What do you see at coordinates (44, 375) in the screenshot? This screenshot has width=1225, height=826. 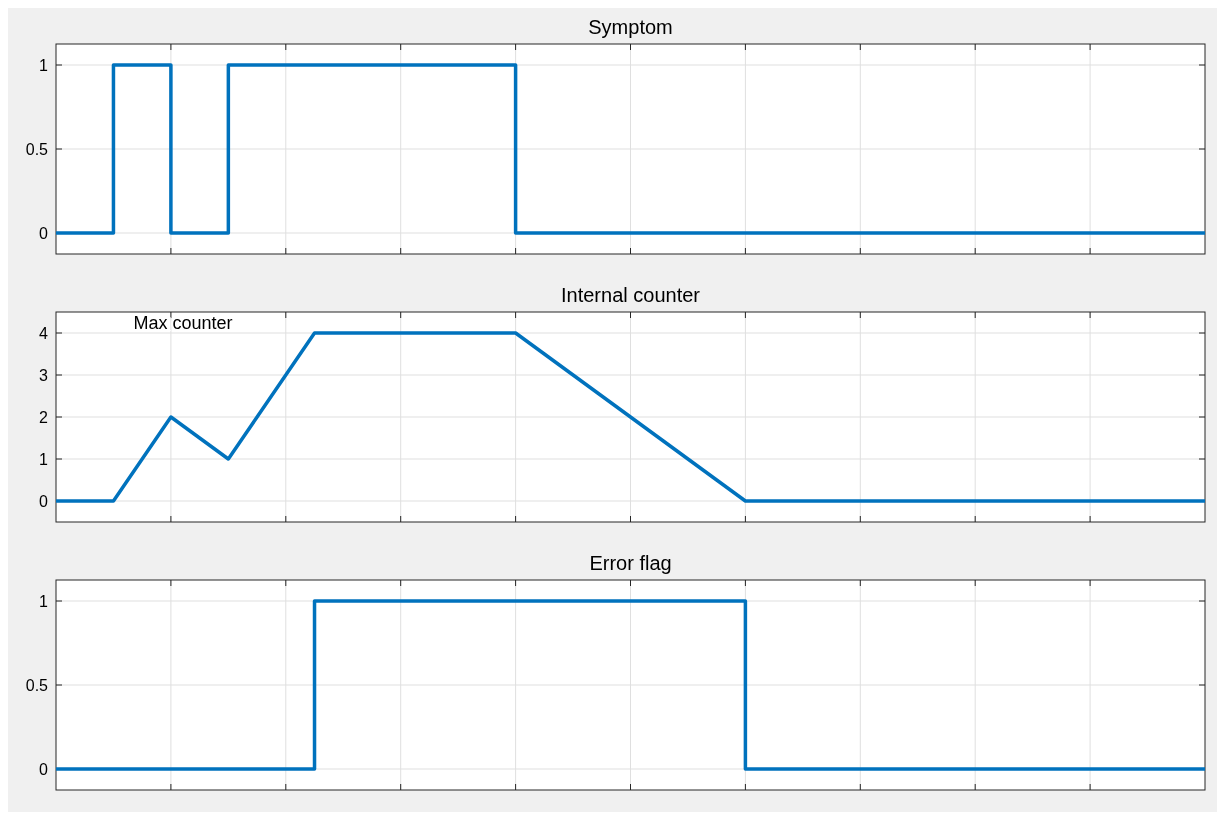 I see `y-tick-label: 3` at bounding box center [44, 375].